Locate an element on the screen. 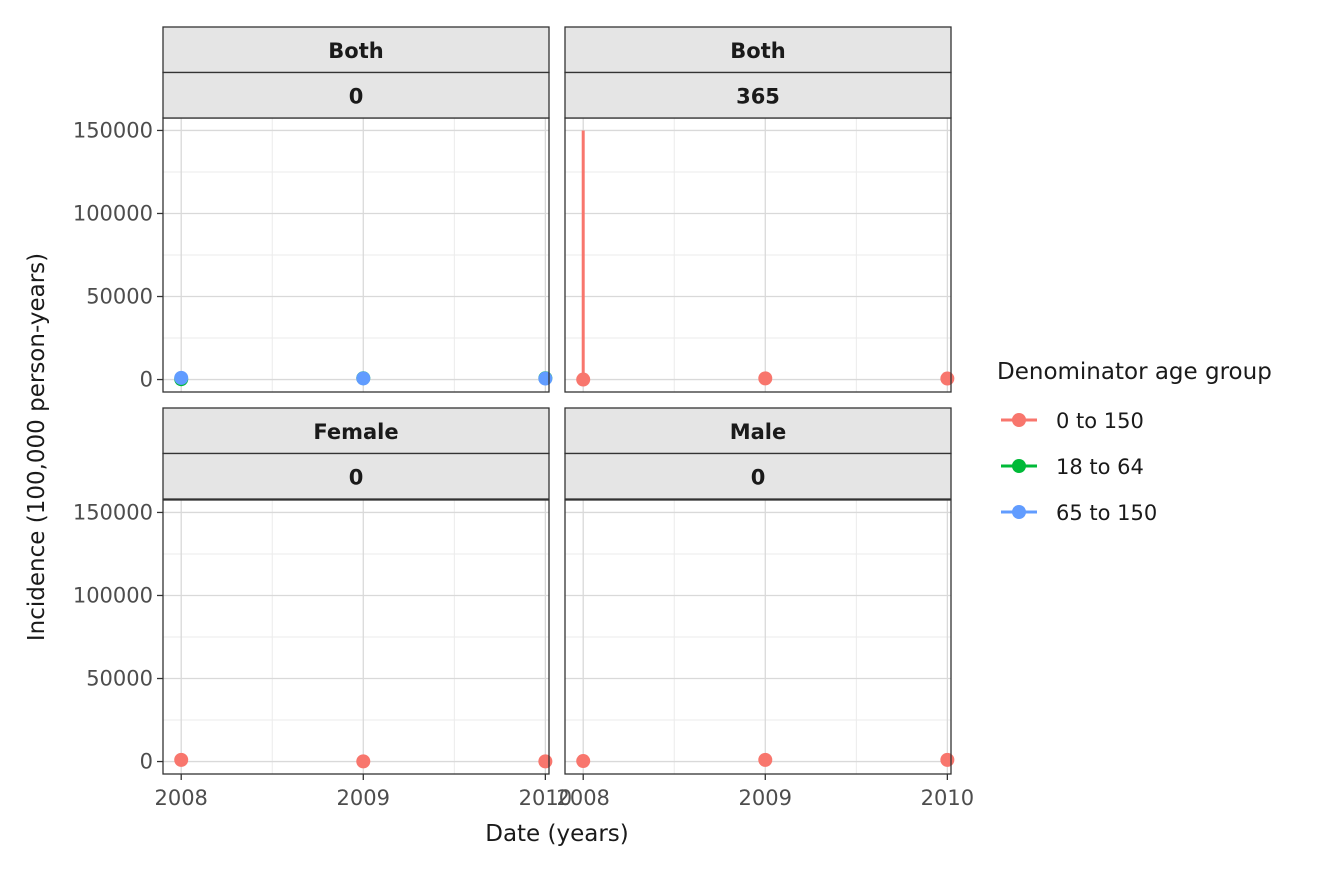  panel-1-strip-bottom-label: 0 is located at coordinates (356, 96).